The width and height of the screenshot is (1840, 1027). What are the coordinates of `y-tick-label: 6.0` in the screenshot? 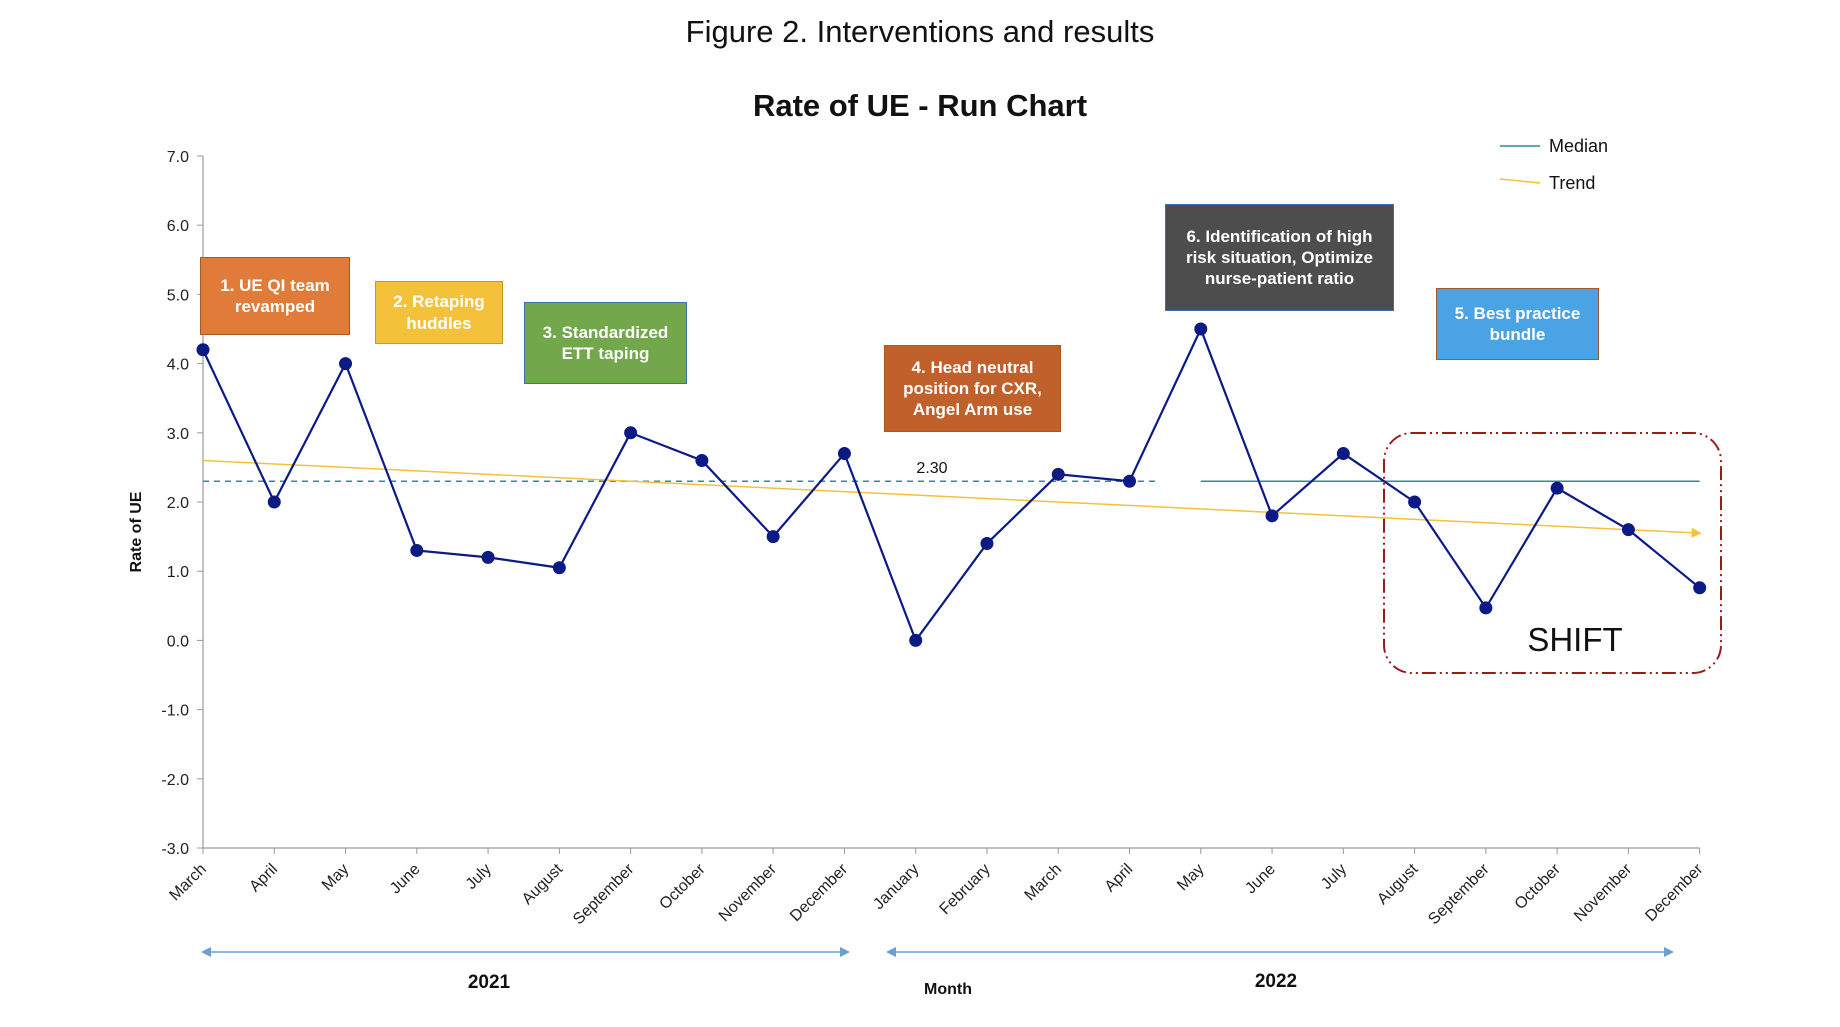 It's located at (178, 226).